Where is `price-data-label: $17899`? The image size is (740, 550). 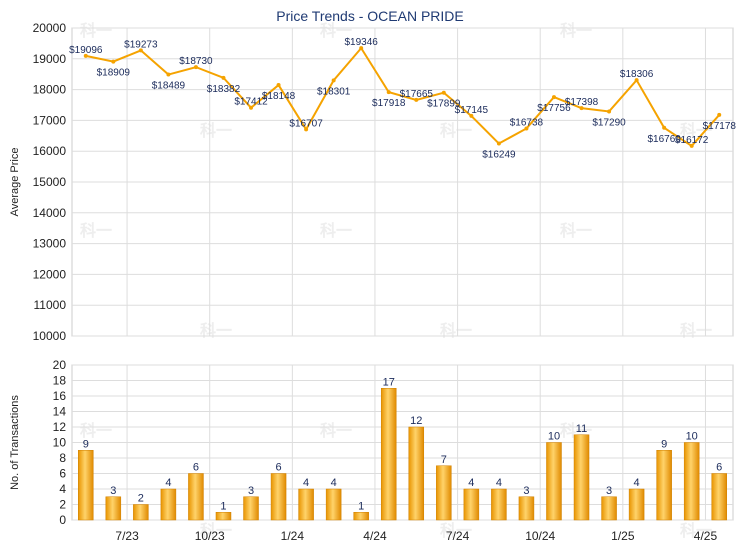 price-data-label: $17899 is located at coordinates (444, 104).